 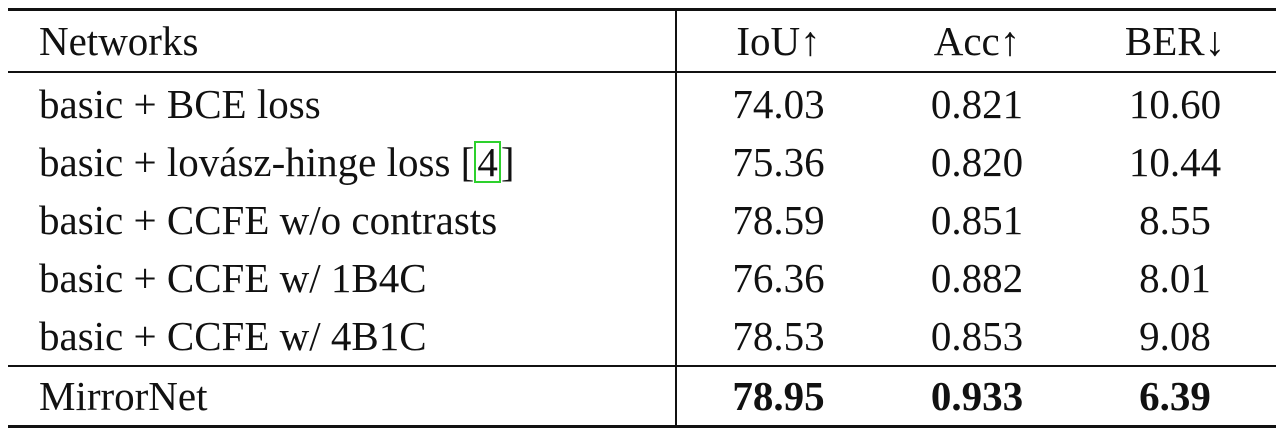 I want to click on ber-value: 9.08, so click(x=1175, y=336).